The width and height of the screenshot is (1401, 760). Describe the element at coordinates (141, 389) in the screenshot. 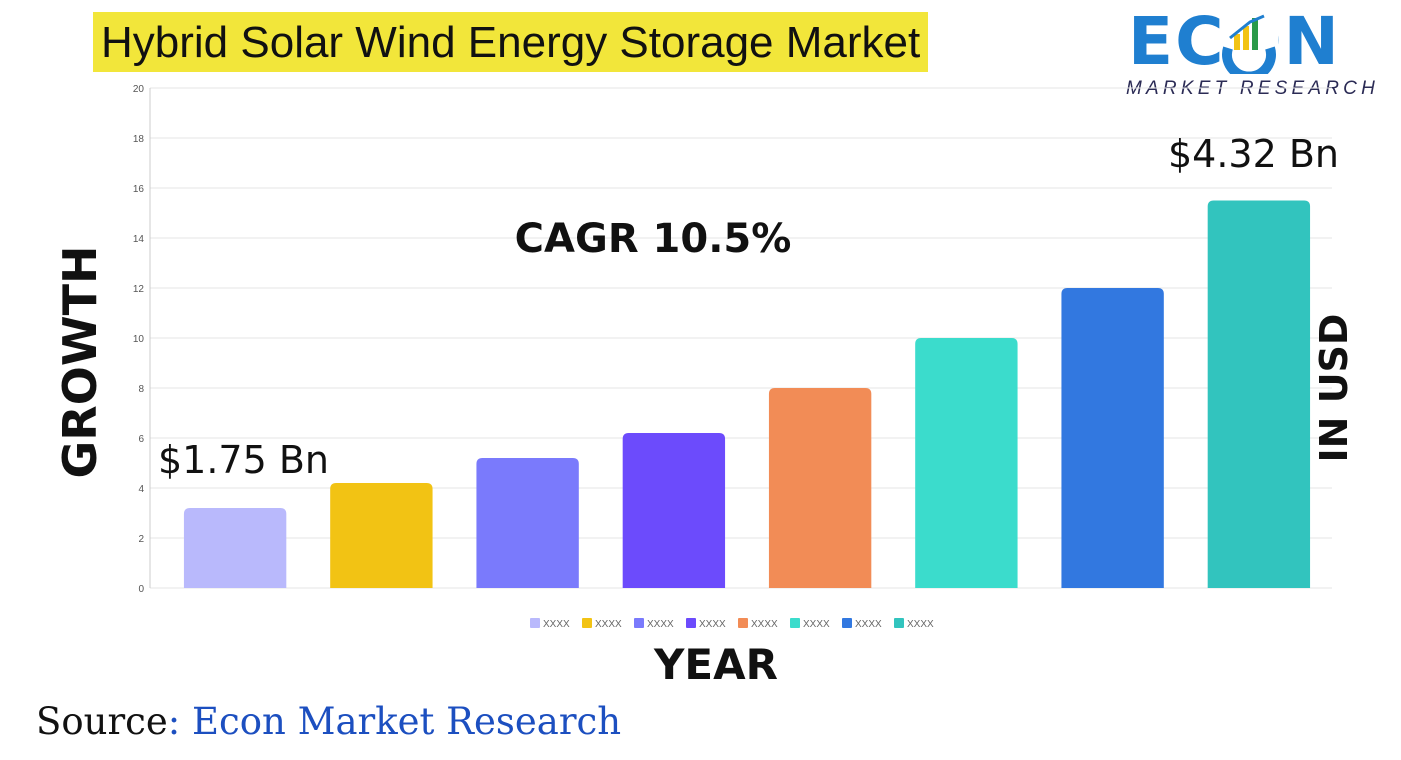

I see `y-tick-label: 8` at that location.